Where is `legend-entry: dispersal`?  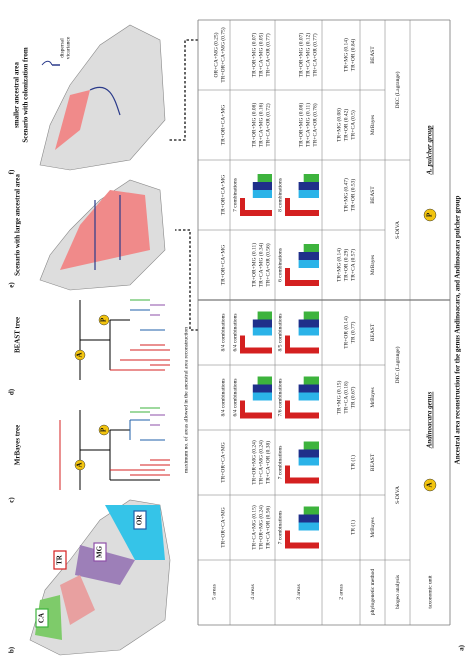
legend-entry: dispersal is located at coordinates (62, 48).